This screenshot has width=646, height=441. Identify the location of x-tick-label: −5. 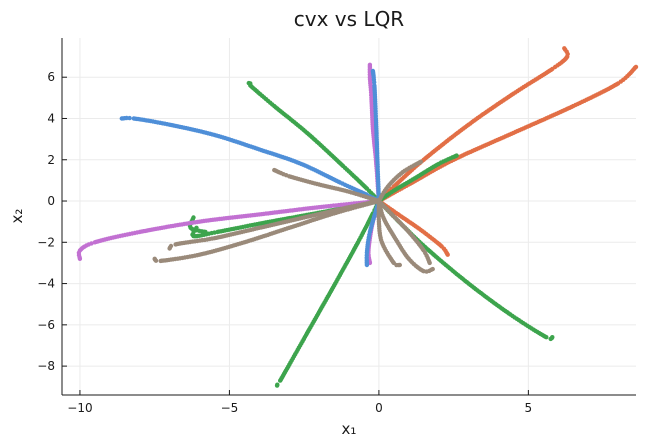
(230, 408).